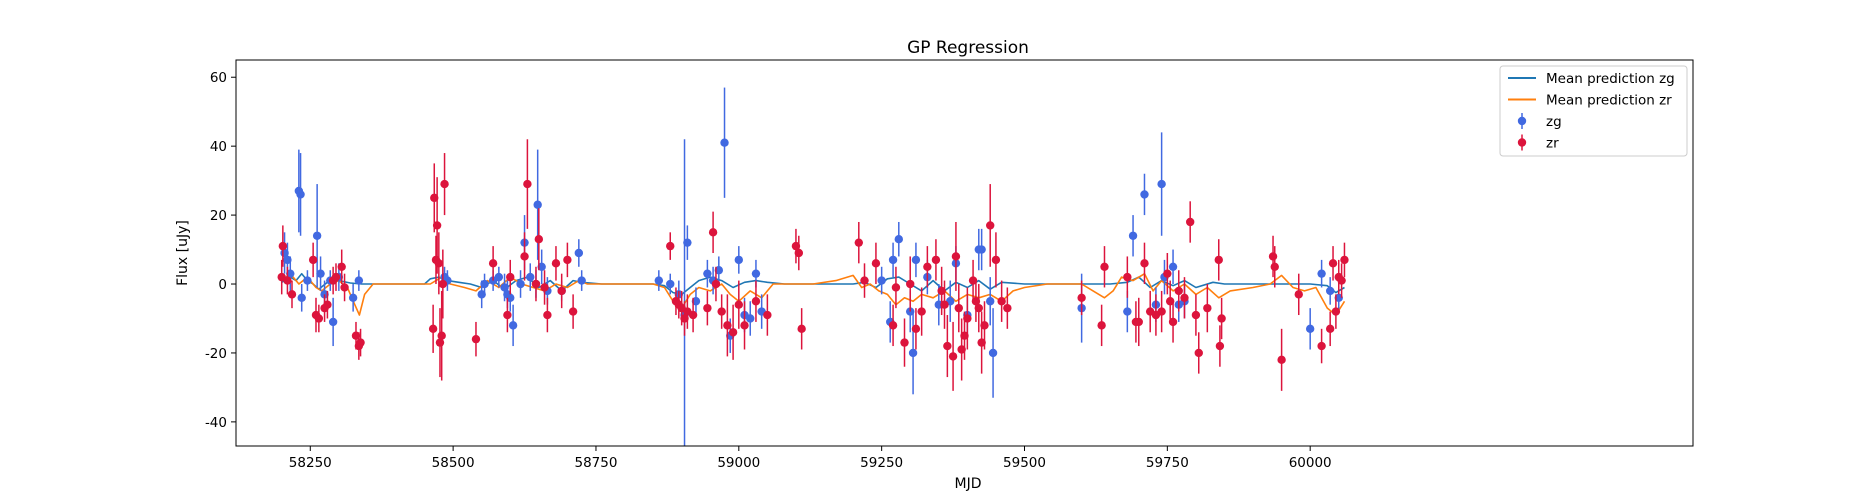 This screenshot has height=504, width=1875. Describe the element at coordinates (218, 78) in the screenshot. I see `y-tick-label: 60` at that location.